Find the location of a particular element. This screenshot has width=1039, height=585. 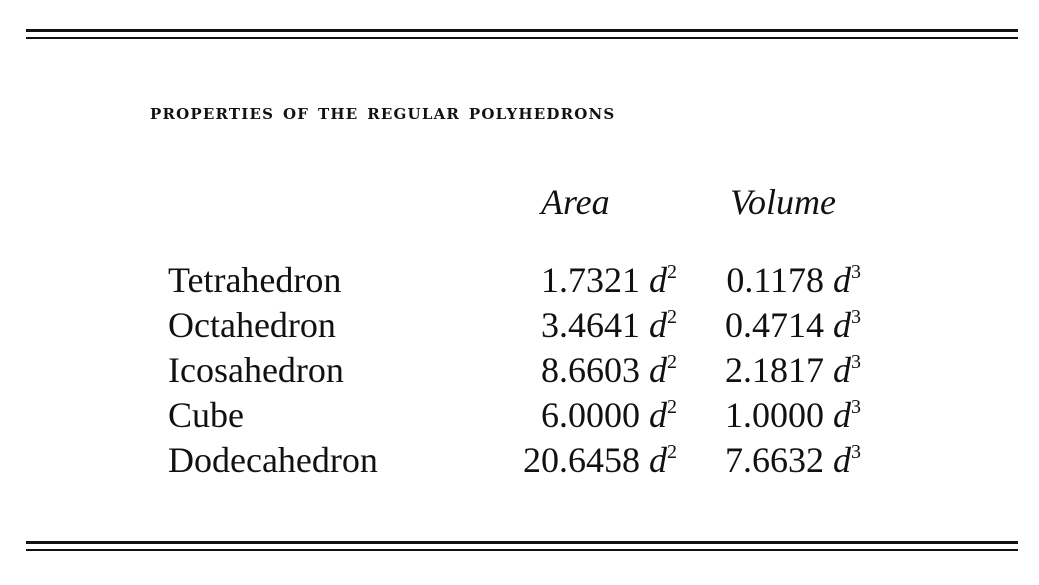

row-area: 3.4641 d2 is located at coordinates (609, 325).